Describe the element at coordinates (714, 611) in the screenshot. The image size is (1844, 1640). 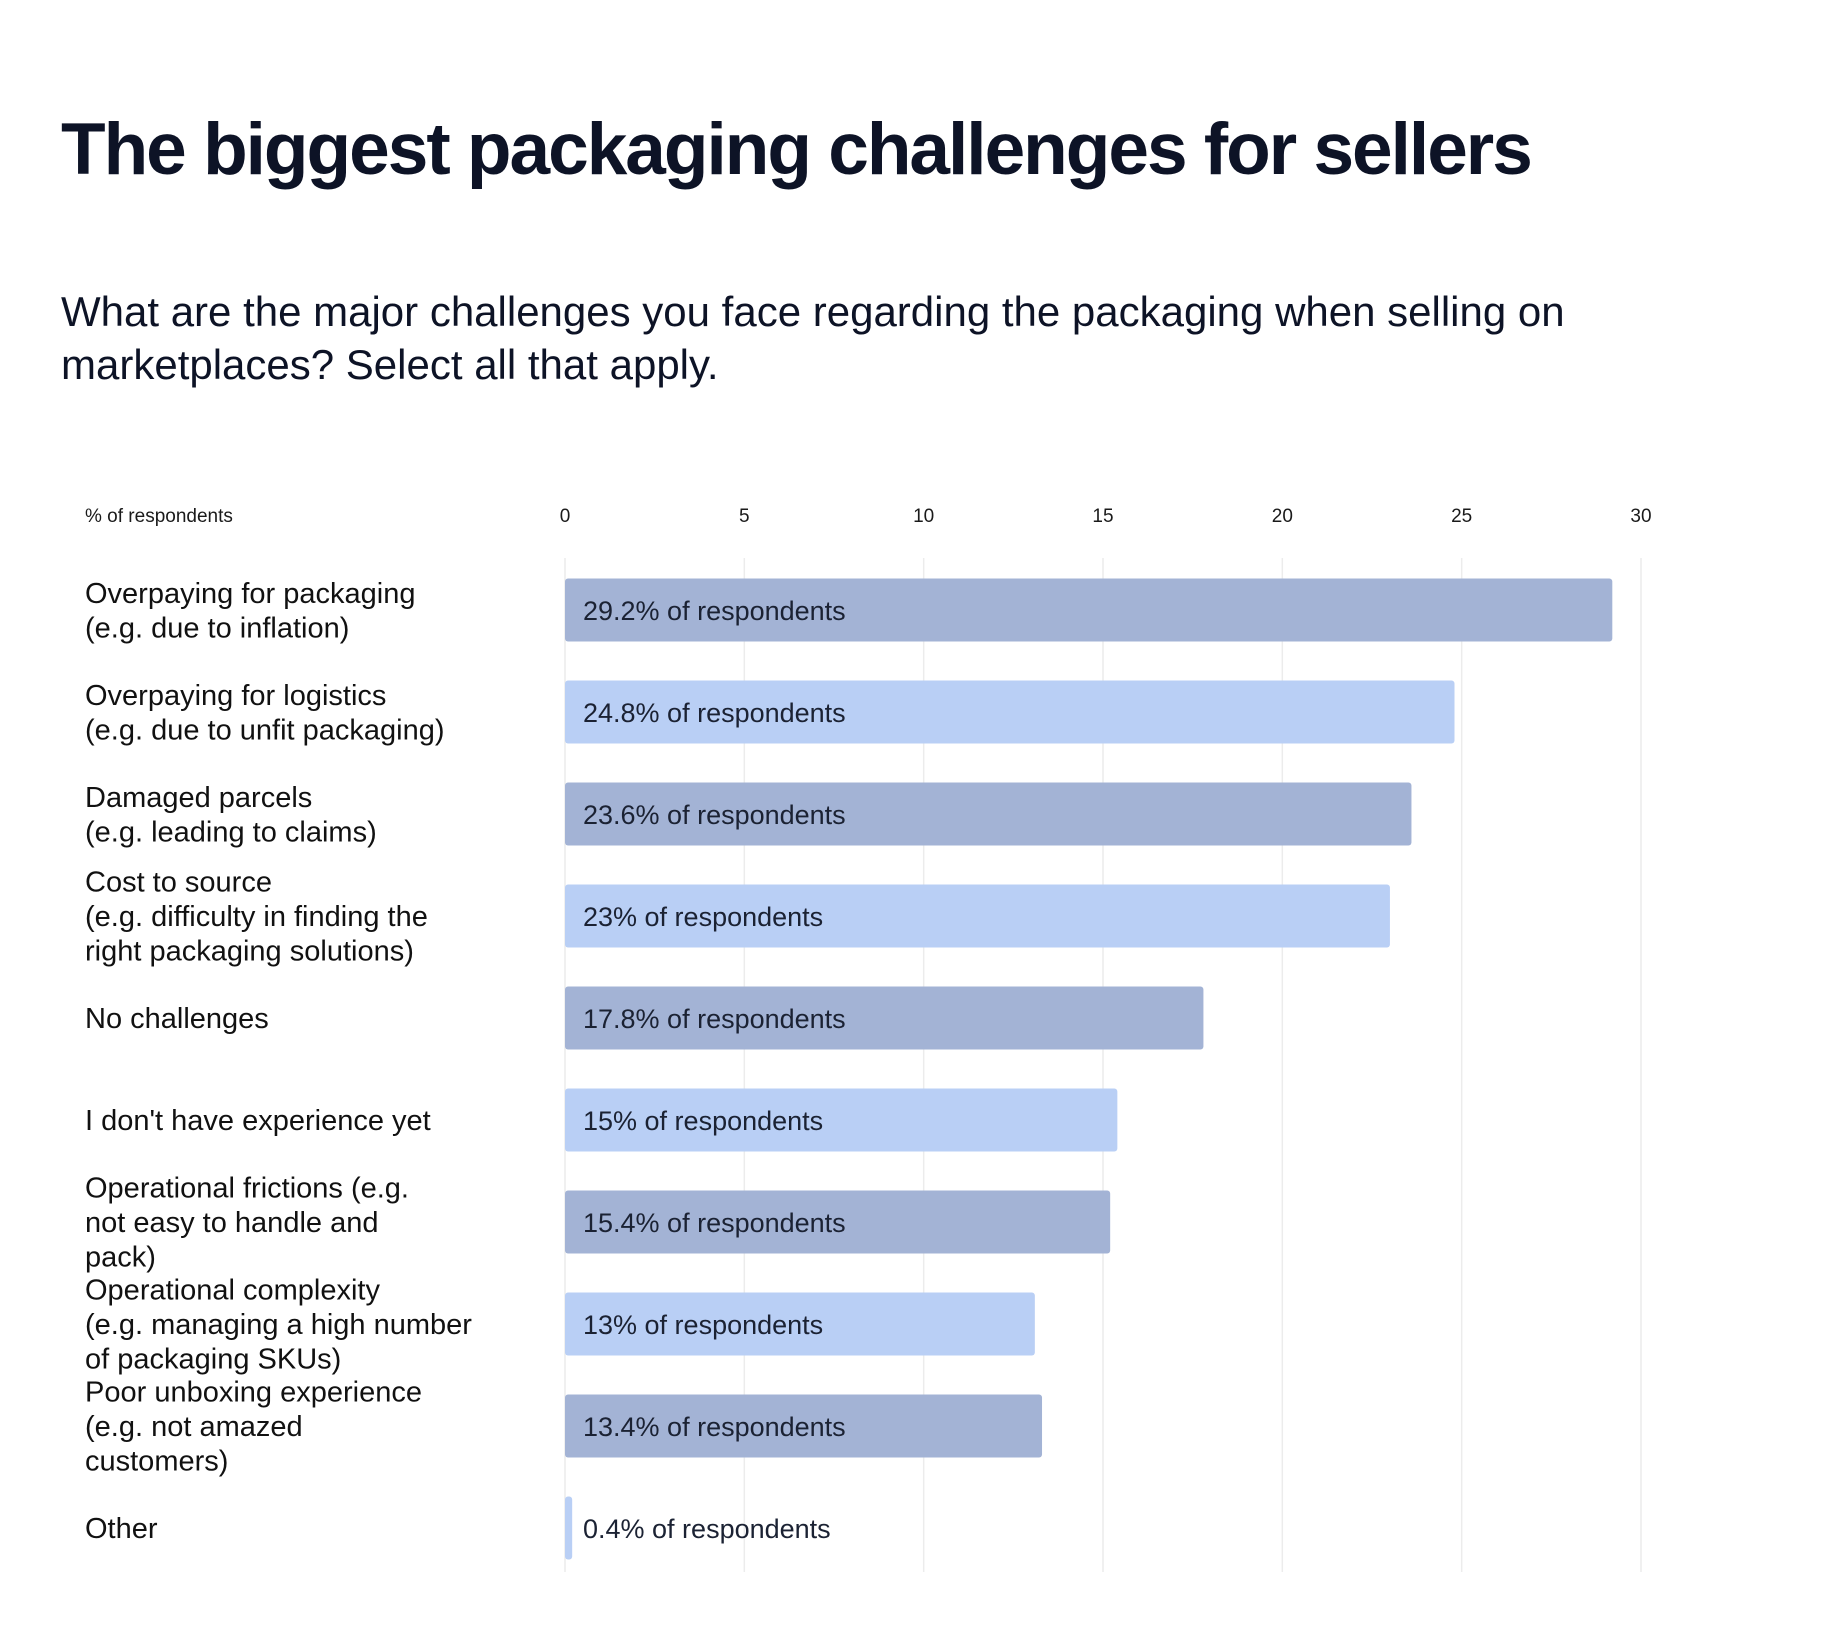
I see `bar-data-label: 29.2% of respondents` at that location.